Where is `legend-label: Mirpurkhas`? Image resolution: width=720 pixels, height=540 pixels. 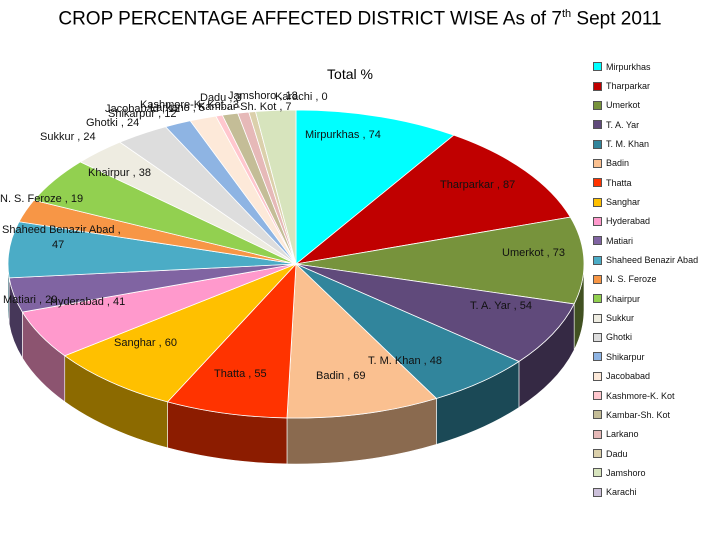 legend-label: Mirpurkhas is located at coordinates (628, 66).